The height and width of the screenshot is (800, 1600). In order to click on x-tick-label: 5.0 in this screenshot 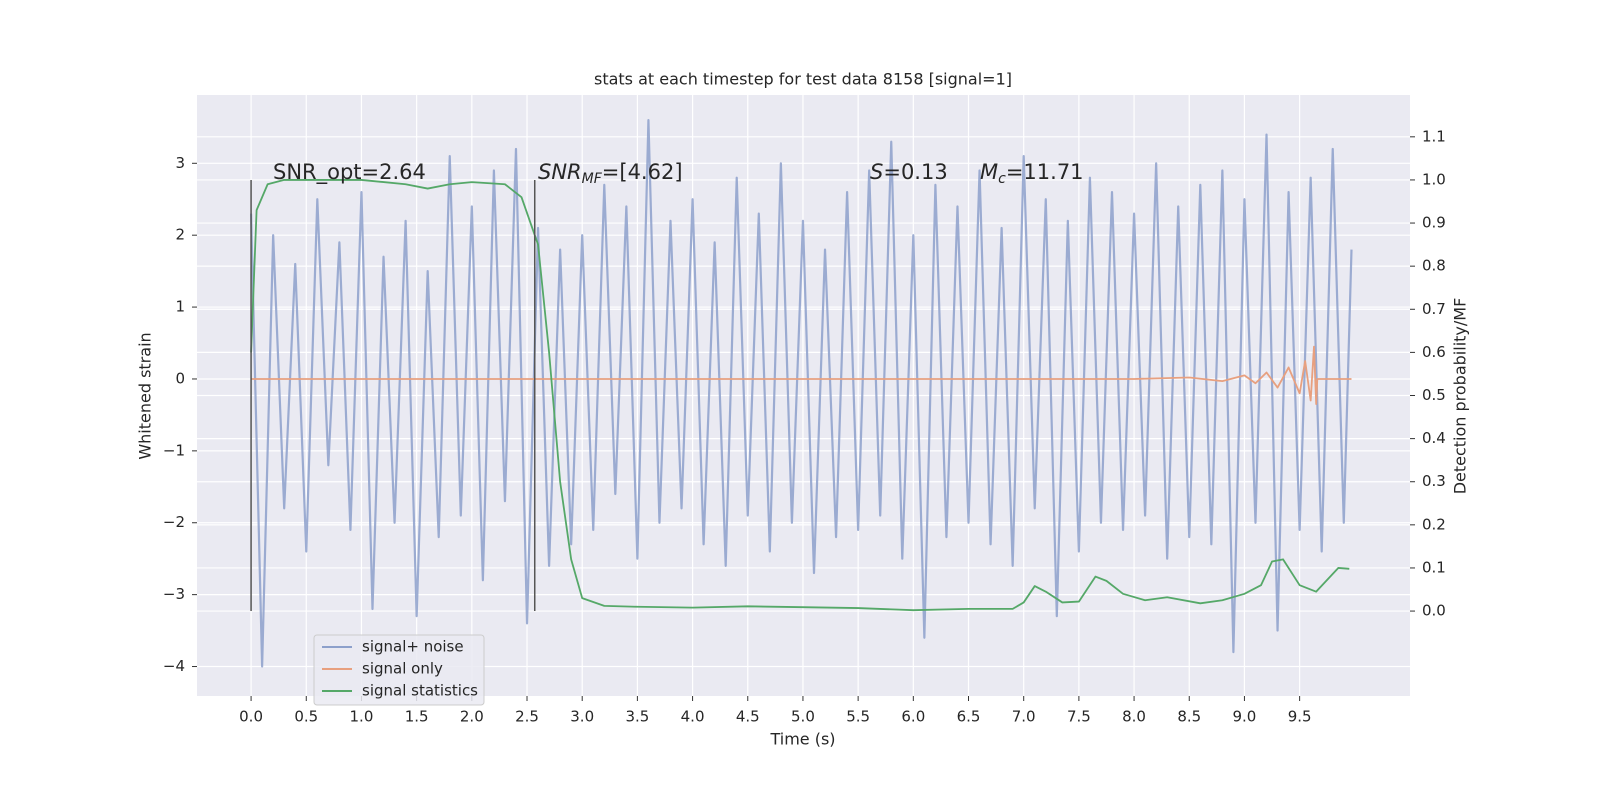, I will do `click(803, 717)`.